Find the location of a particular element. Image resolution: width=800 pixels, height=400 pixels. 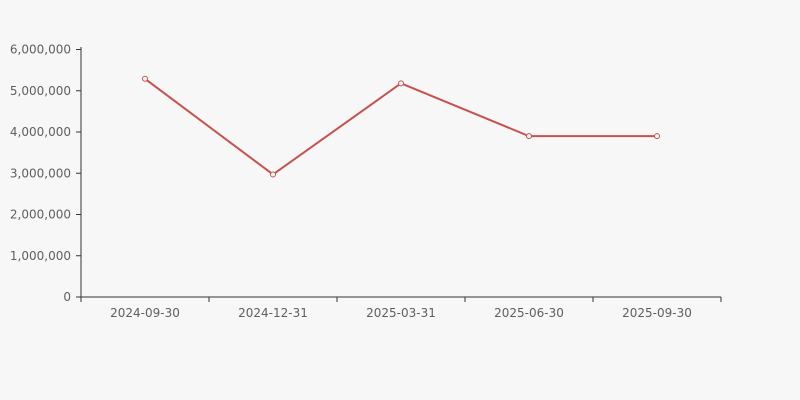

y-axis-tick-label: 0 is located at coordinates (67, 297).